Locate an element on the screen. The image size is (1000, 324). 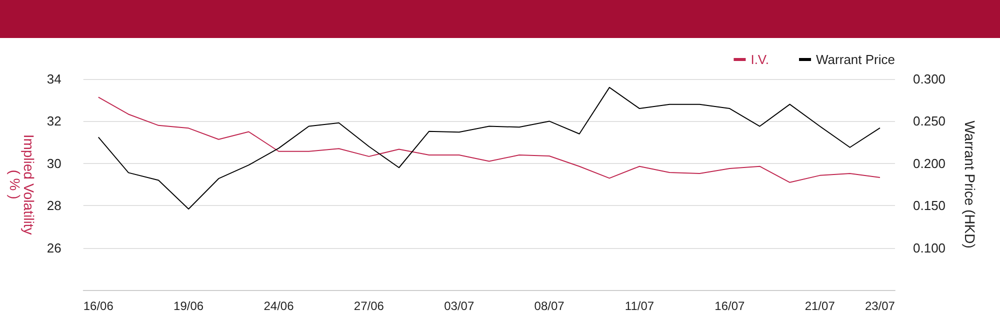
x-tick-label: 08/07 is located at coordinates (549, 306).